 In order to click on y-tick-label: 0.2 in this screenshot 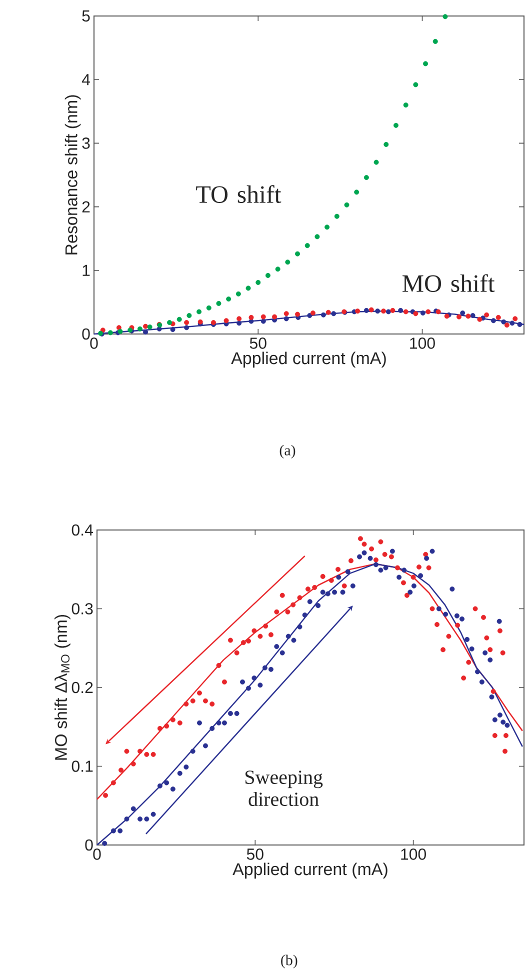, I will do `click(82, 688)`.